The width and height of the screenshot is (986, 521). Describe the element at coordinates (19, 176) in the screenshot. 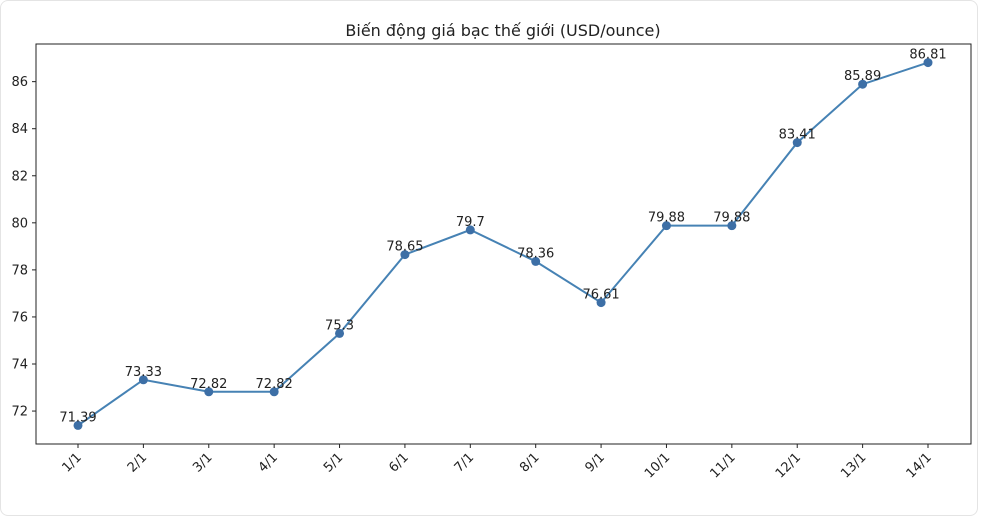

I see `y-tick-label: 82` at that location.